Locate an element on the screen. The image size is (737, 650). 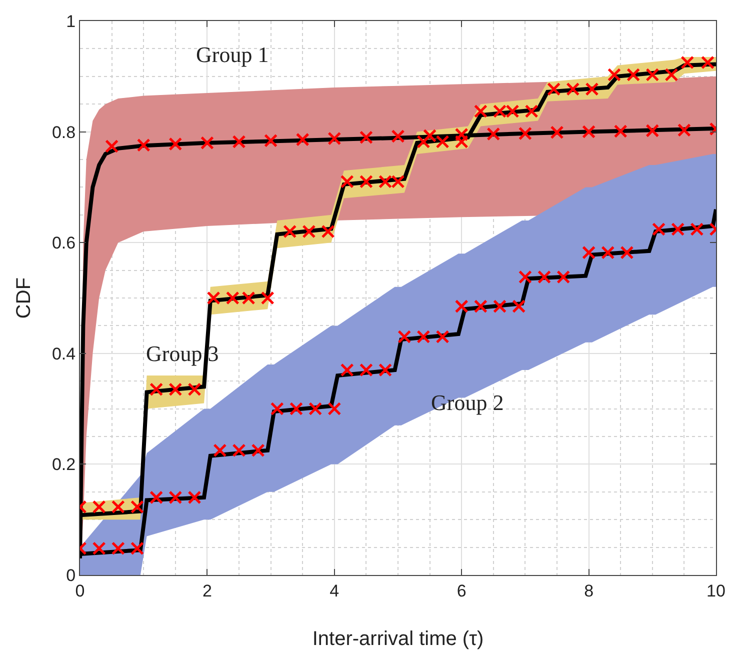
y-tick-label: 0.2 is located at coordinates (64, 464).